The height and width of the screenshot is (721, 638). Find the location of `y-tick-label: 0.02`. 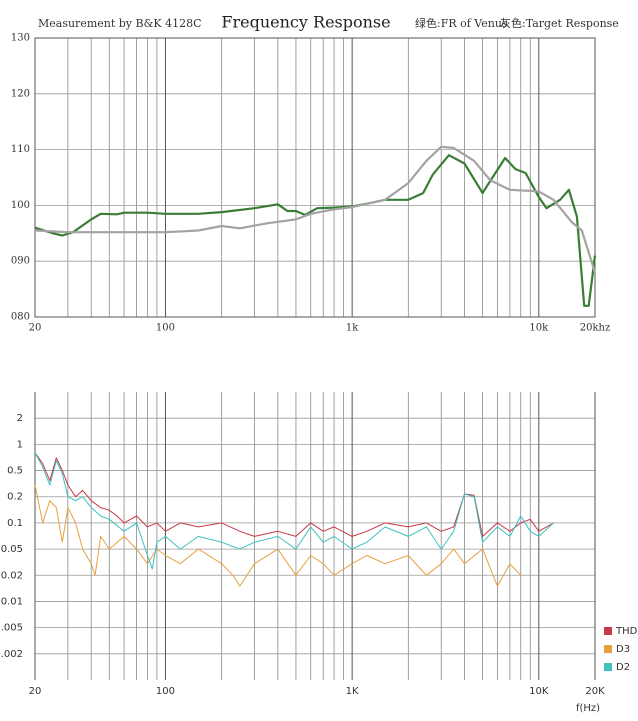

y-tick-label: 0.02 is located at coordinates (12, 575).